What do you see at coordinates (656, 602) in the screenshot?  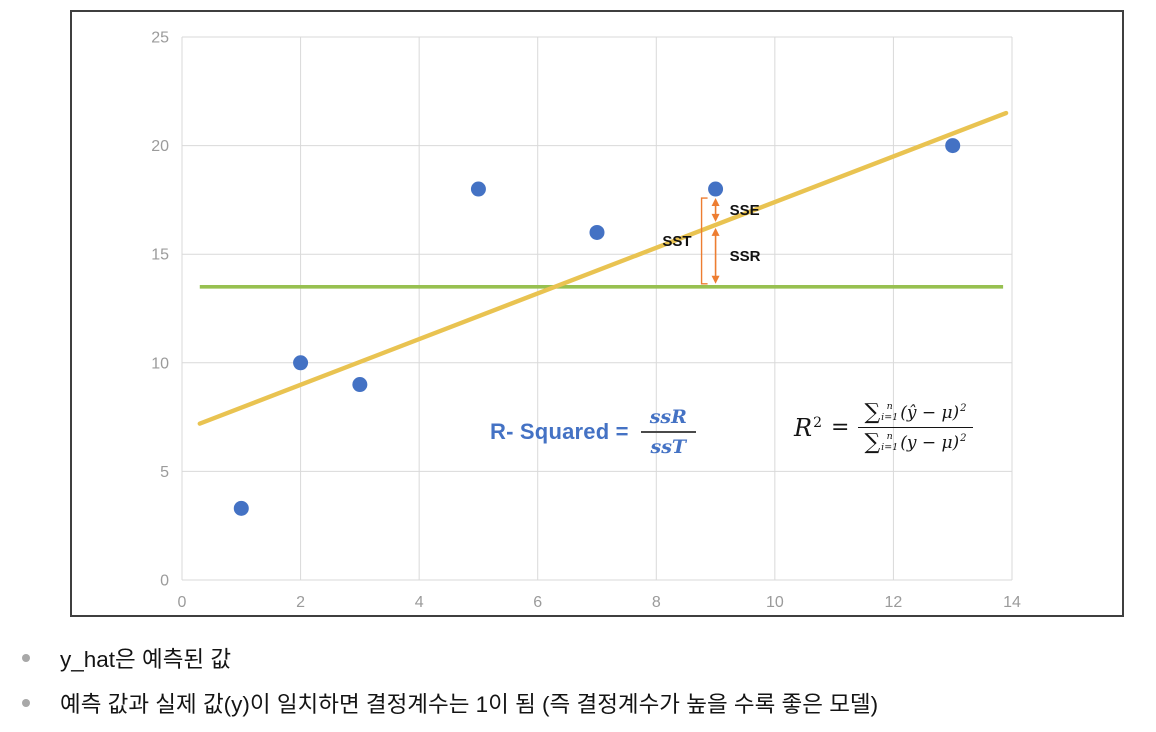 I see `x-tick-label: 8` at bounding box center [656, 602].